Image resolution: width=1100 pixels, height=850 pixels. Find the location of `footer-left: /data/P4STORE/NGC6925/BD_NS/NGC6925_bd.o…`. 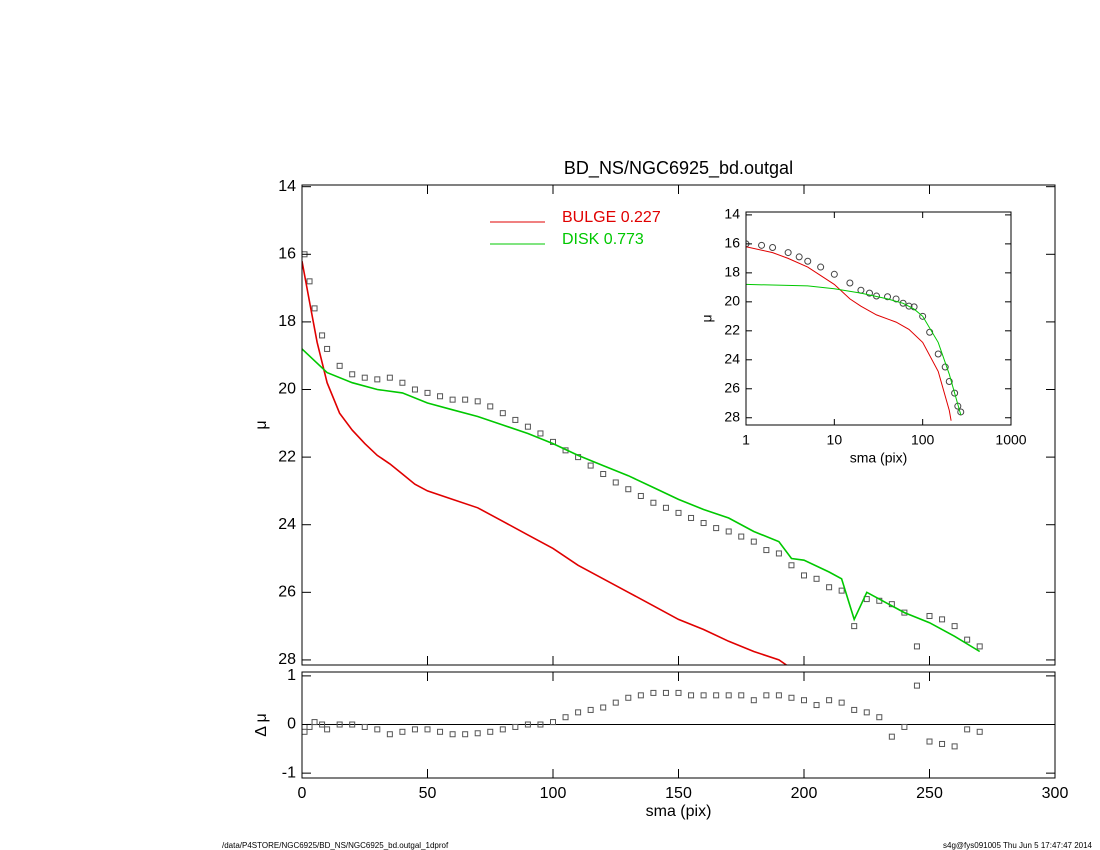

footer-left: /data/P4STORE/NGC6925/BD_NS/NGC6925_bd.o… is located at coordinates (335, 845).